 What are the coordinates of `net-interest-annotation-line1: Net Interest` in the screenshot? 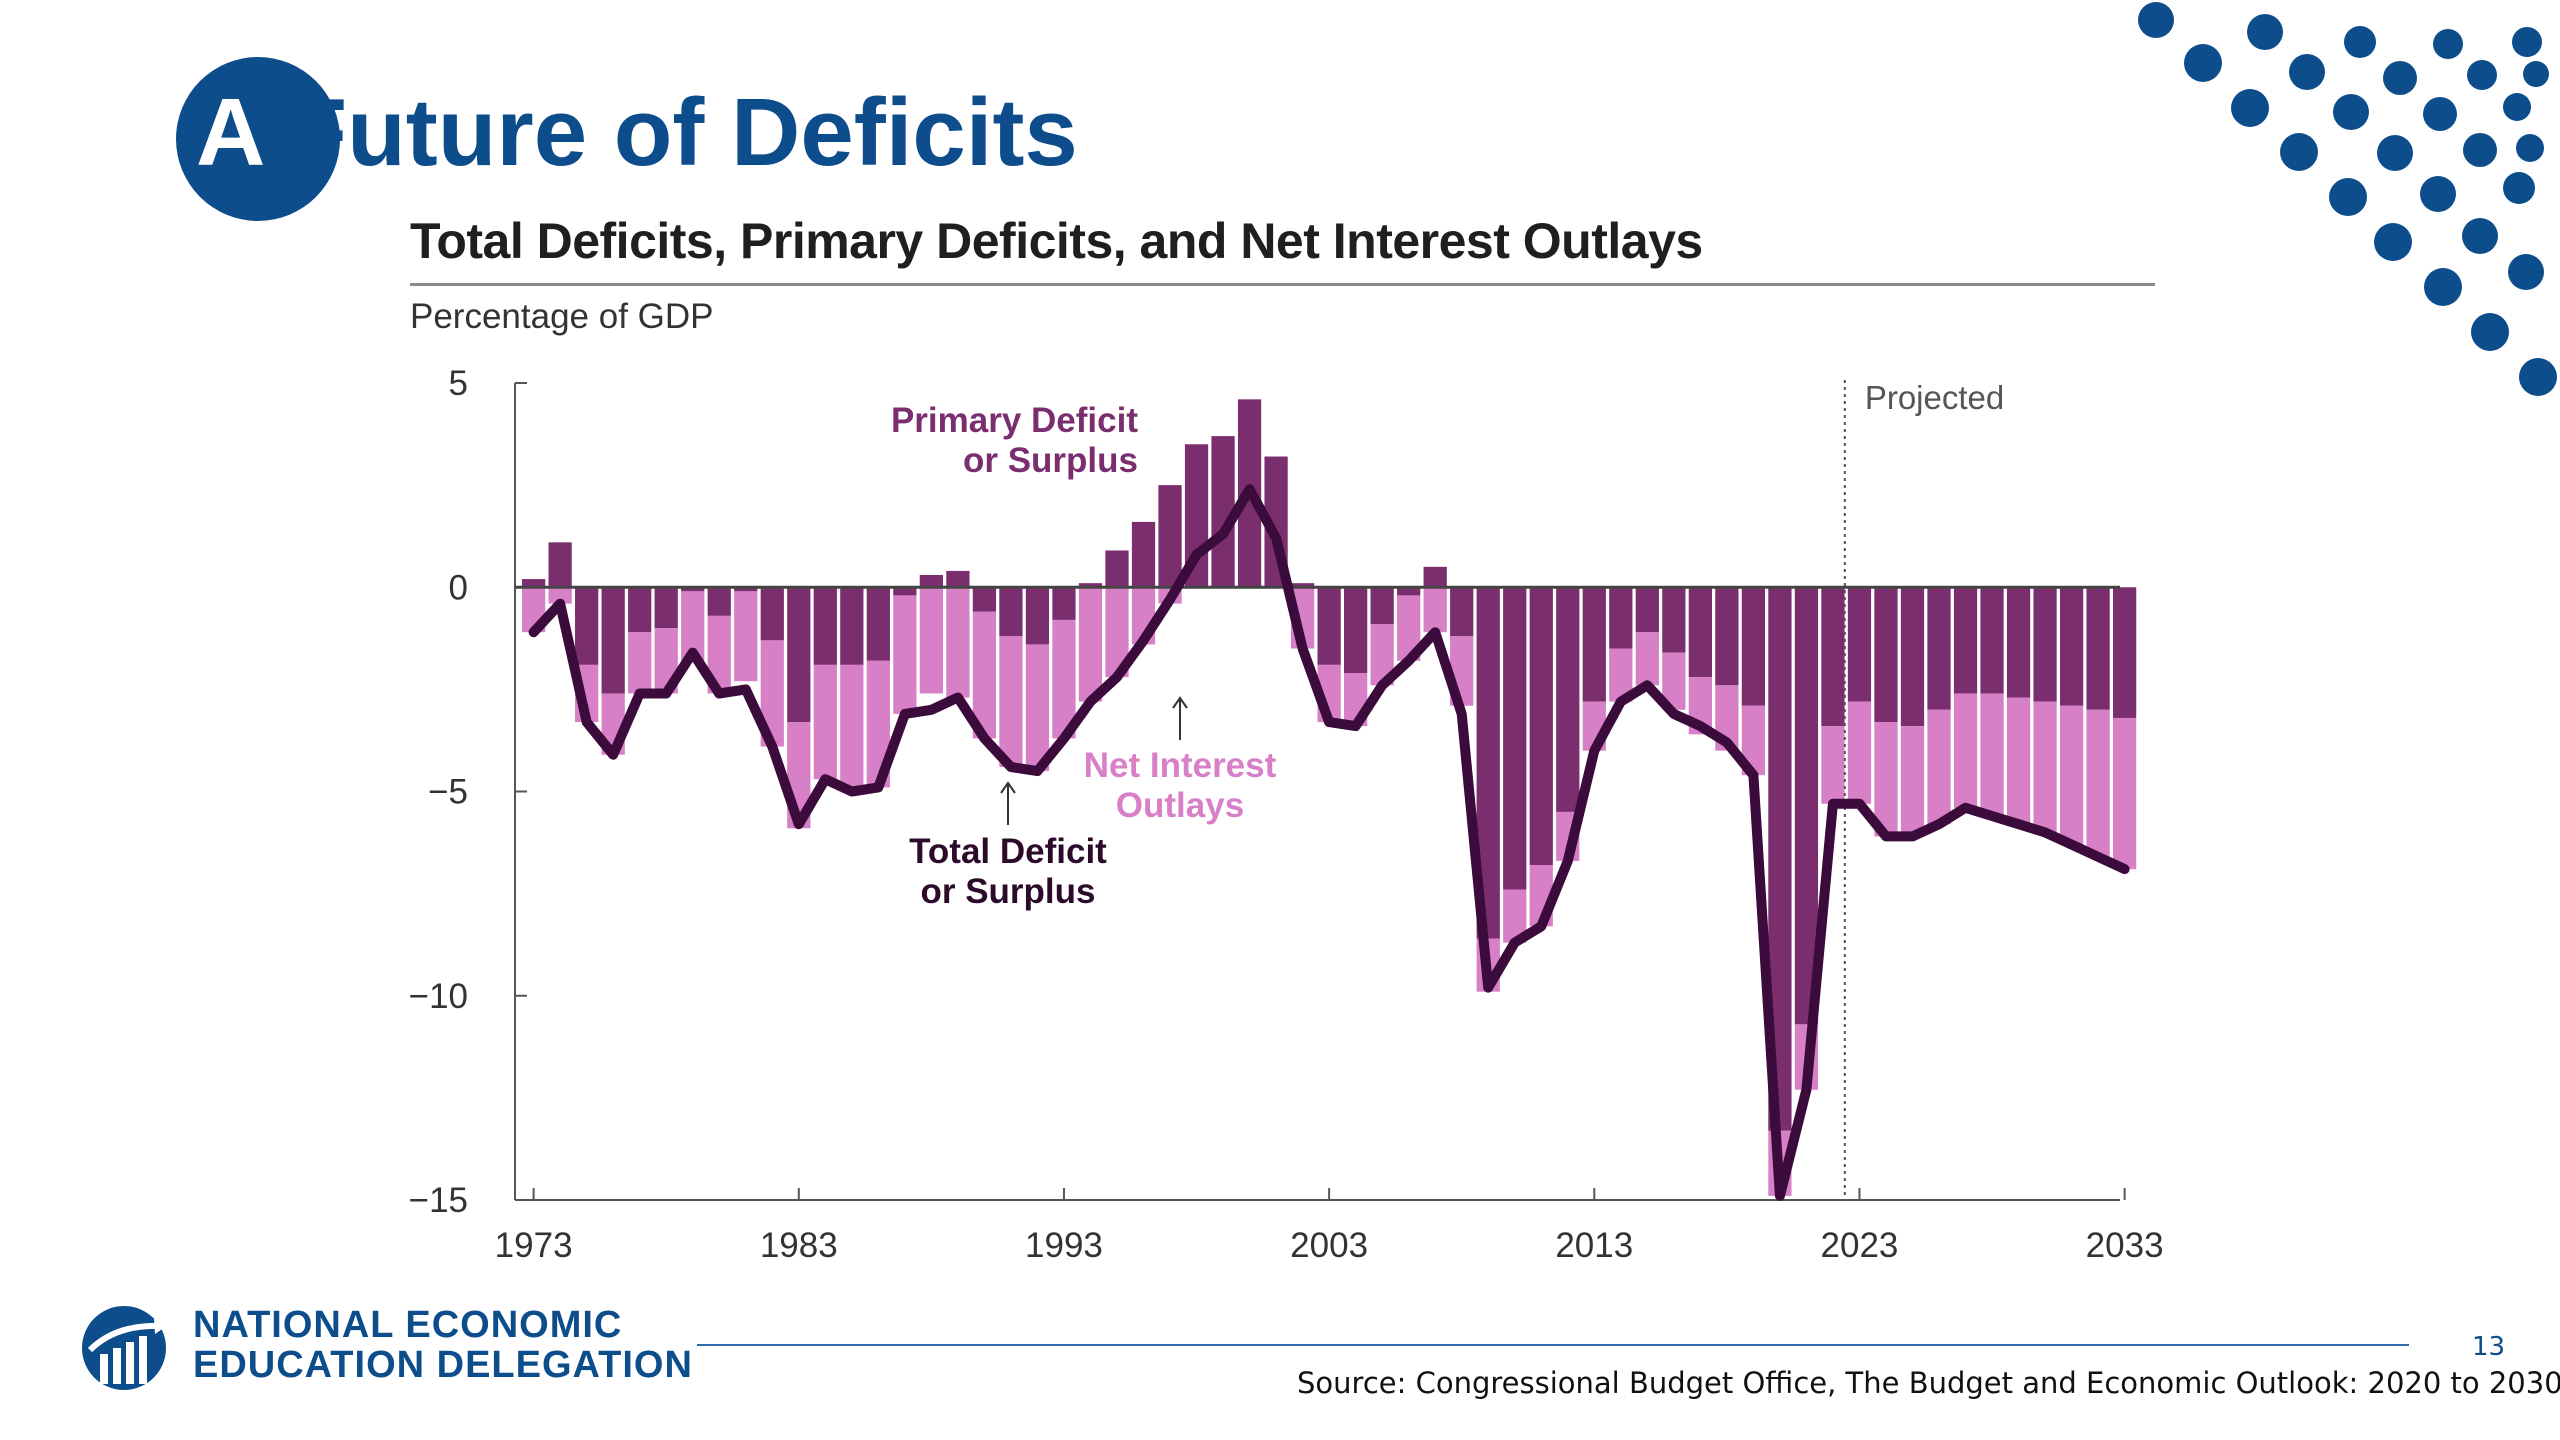 It's located at (1180, 765).